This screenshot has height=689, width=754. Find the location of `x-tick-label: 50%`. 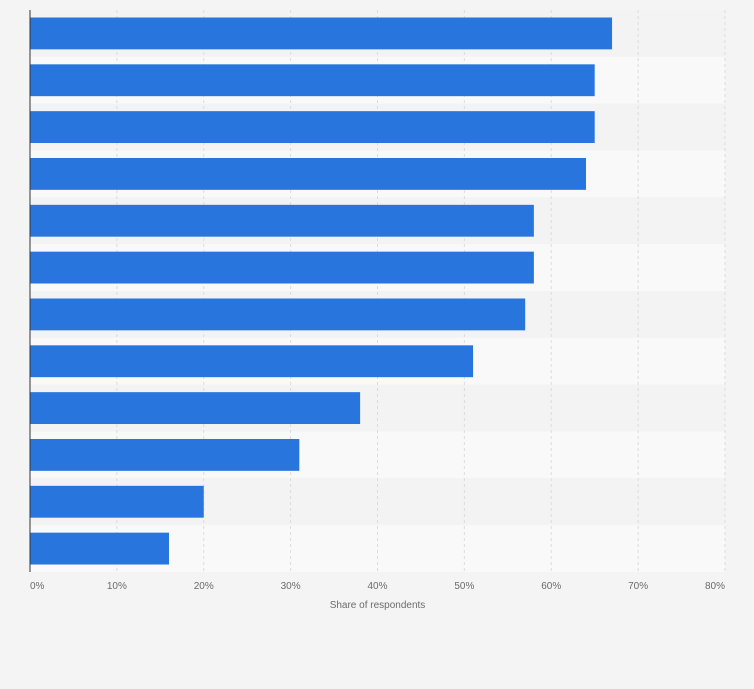

x-tick-label: 50% is located at coordinates (464, 586).